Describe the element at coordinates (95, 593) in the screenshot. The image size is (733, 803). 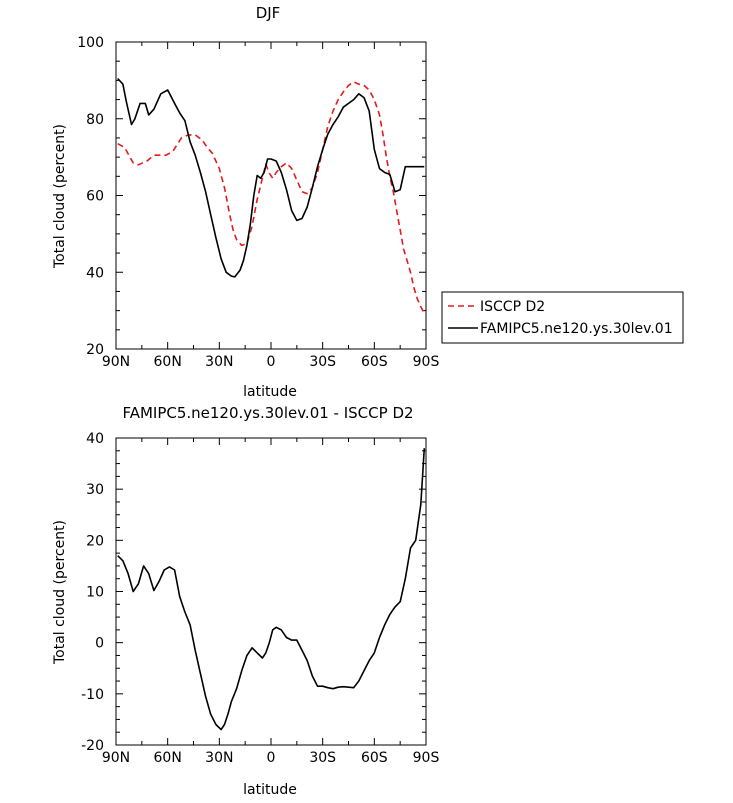
I see `bottom-ytick-label: 10` at that location.